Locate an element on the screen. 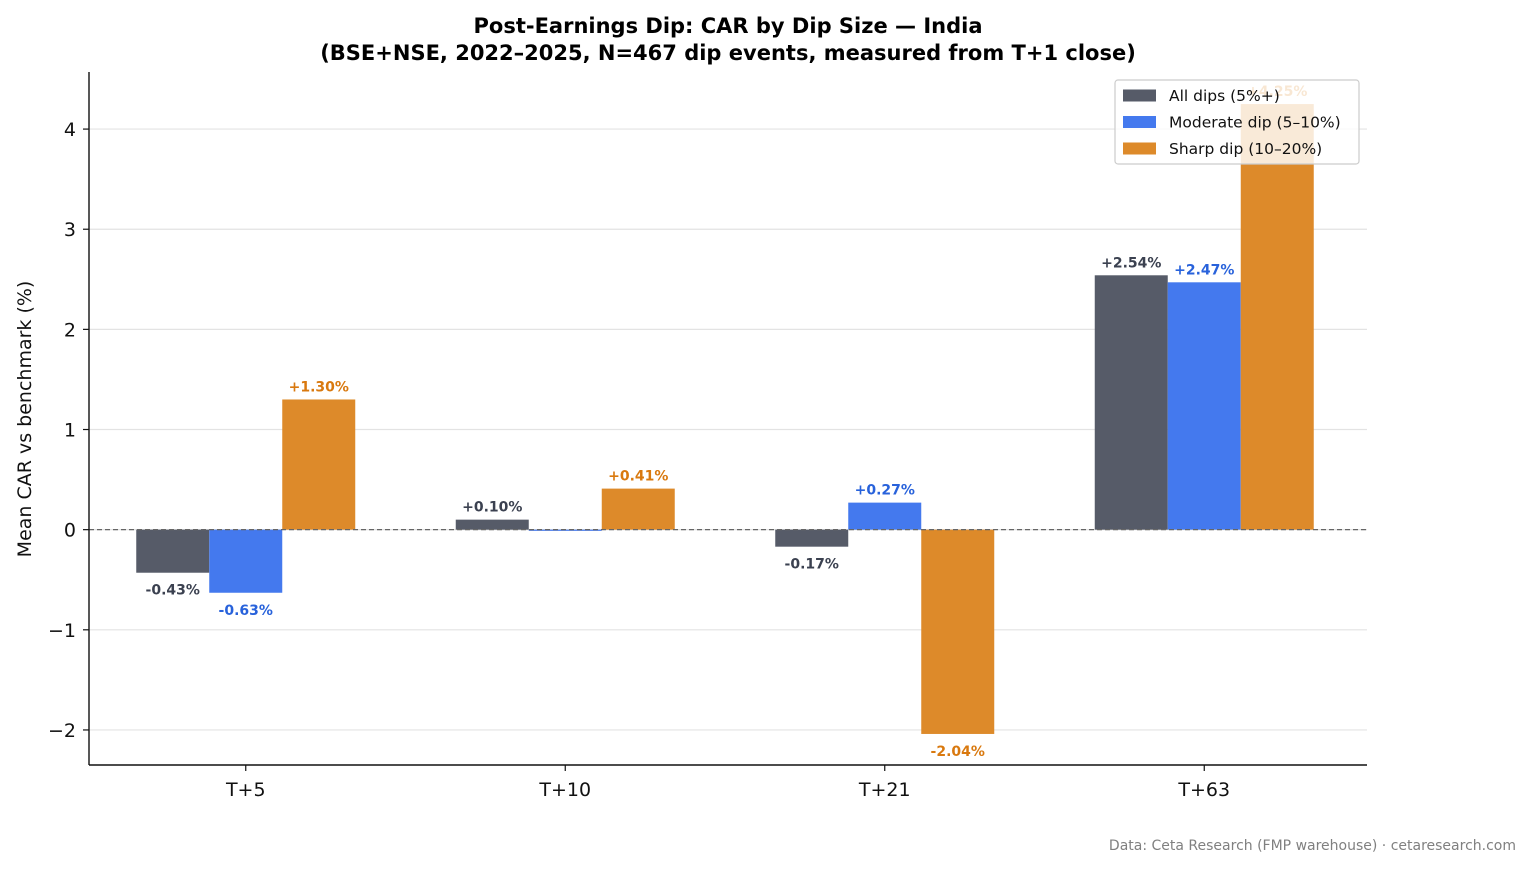 This screenshot has height=870, width=1530. data-label: -0.43% is located at coordinates (173, 591).